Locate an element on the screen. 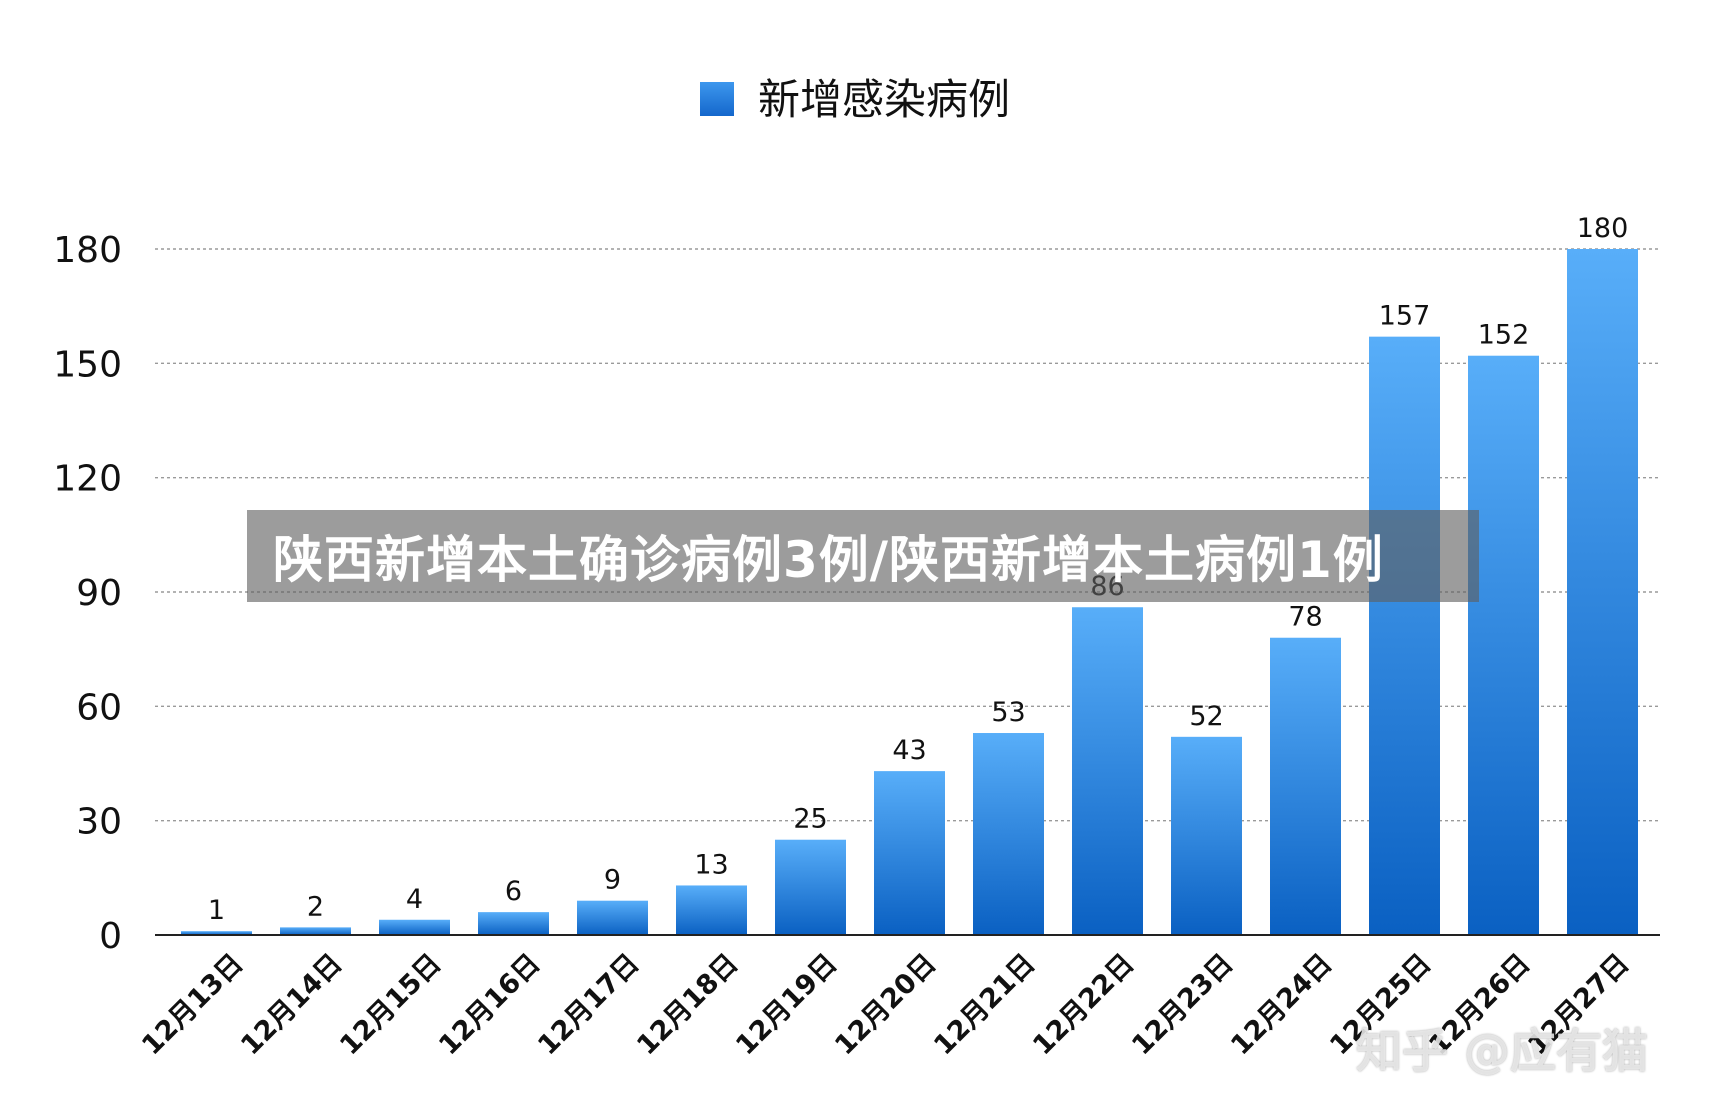 The image size is (1714, 1104). y-tick-label: 30 is located at coordinates (99, 822).